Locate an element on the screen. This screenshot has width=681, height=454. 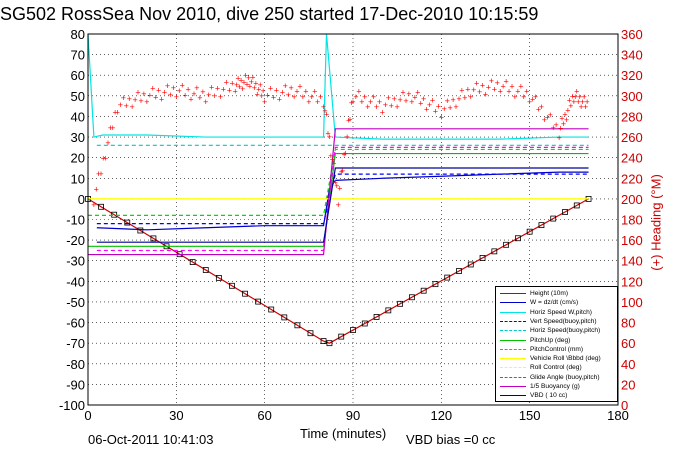
y2-axis-label: (+) Heading (°M) is located at coordinates (656, 222).